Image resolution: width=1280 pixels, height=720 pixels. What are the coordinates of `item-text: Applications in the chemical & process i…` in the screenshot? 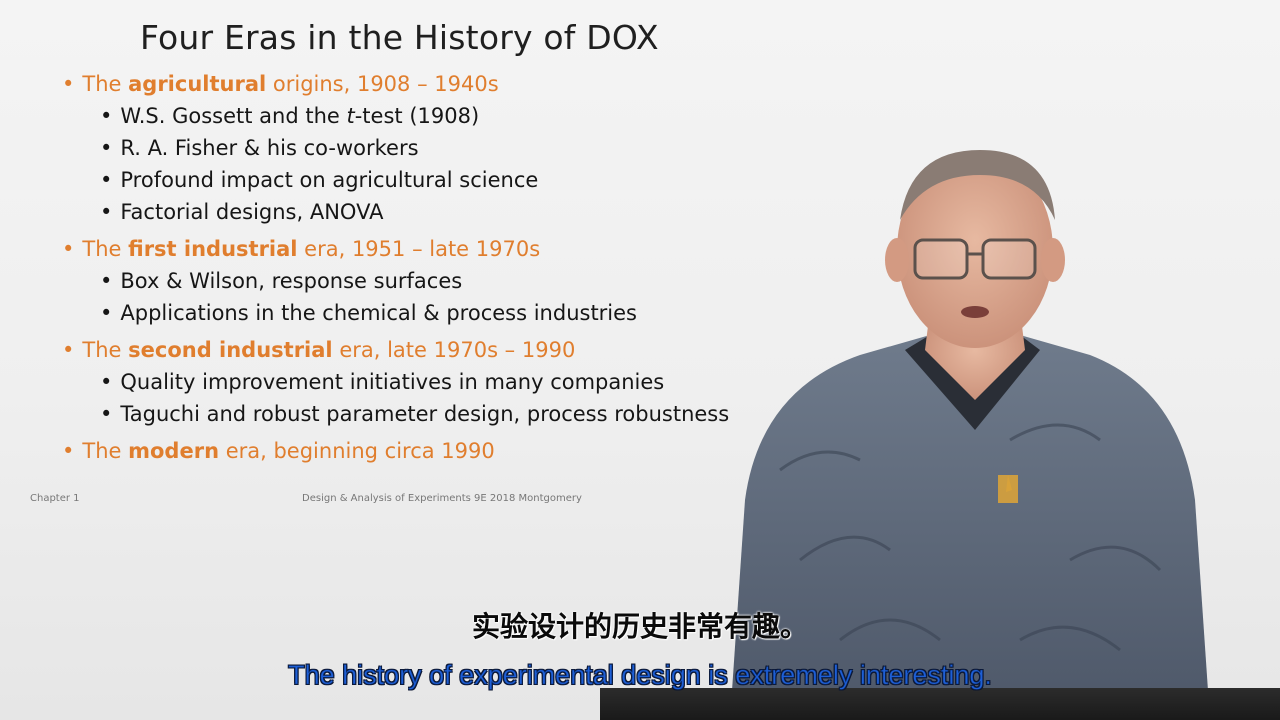 It's located at (379, 313).